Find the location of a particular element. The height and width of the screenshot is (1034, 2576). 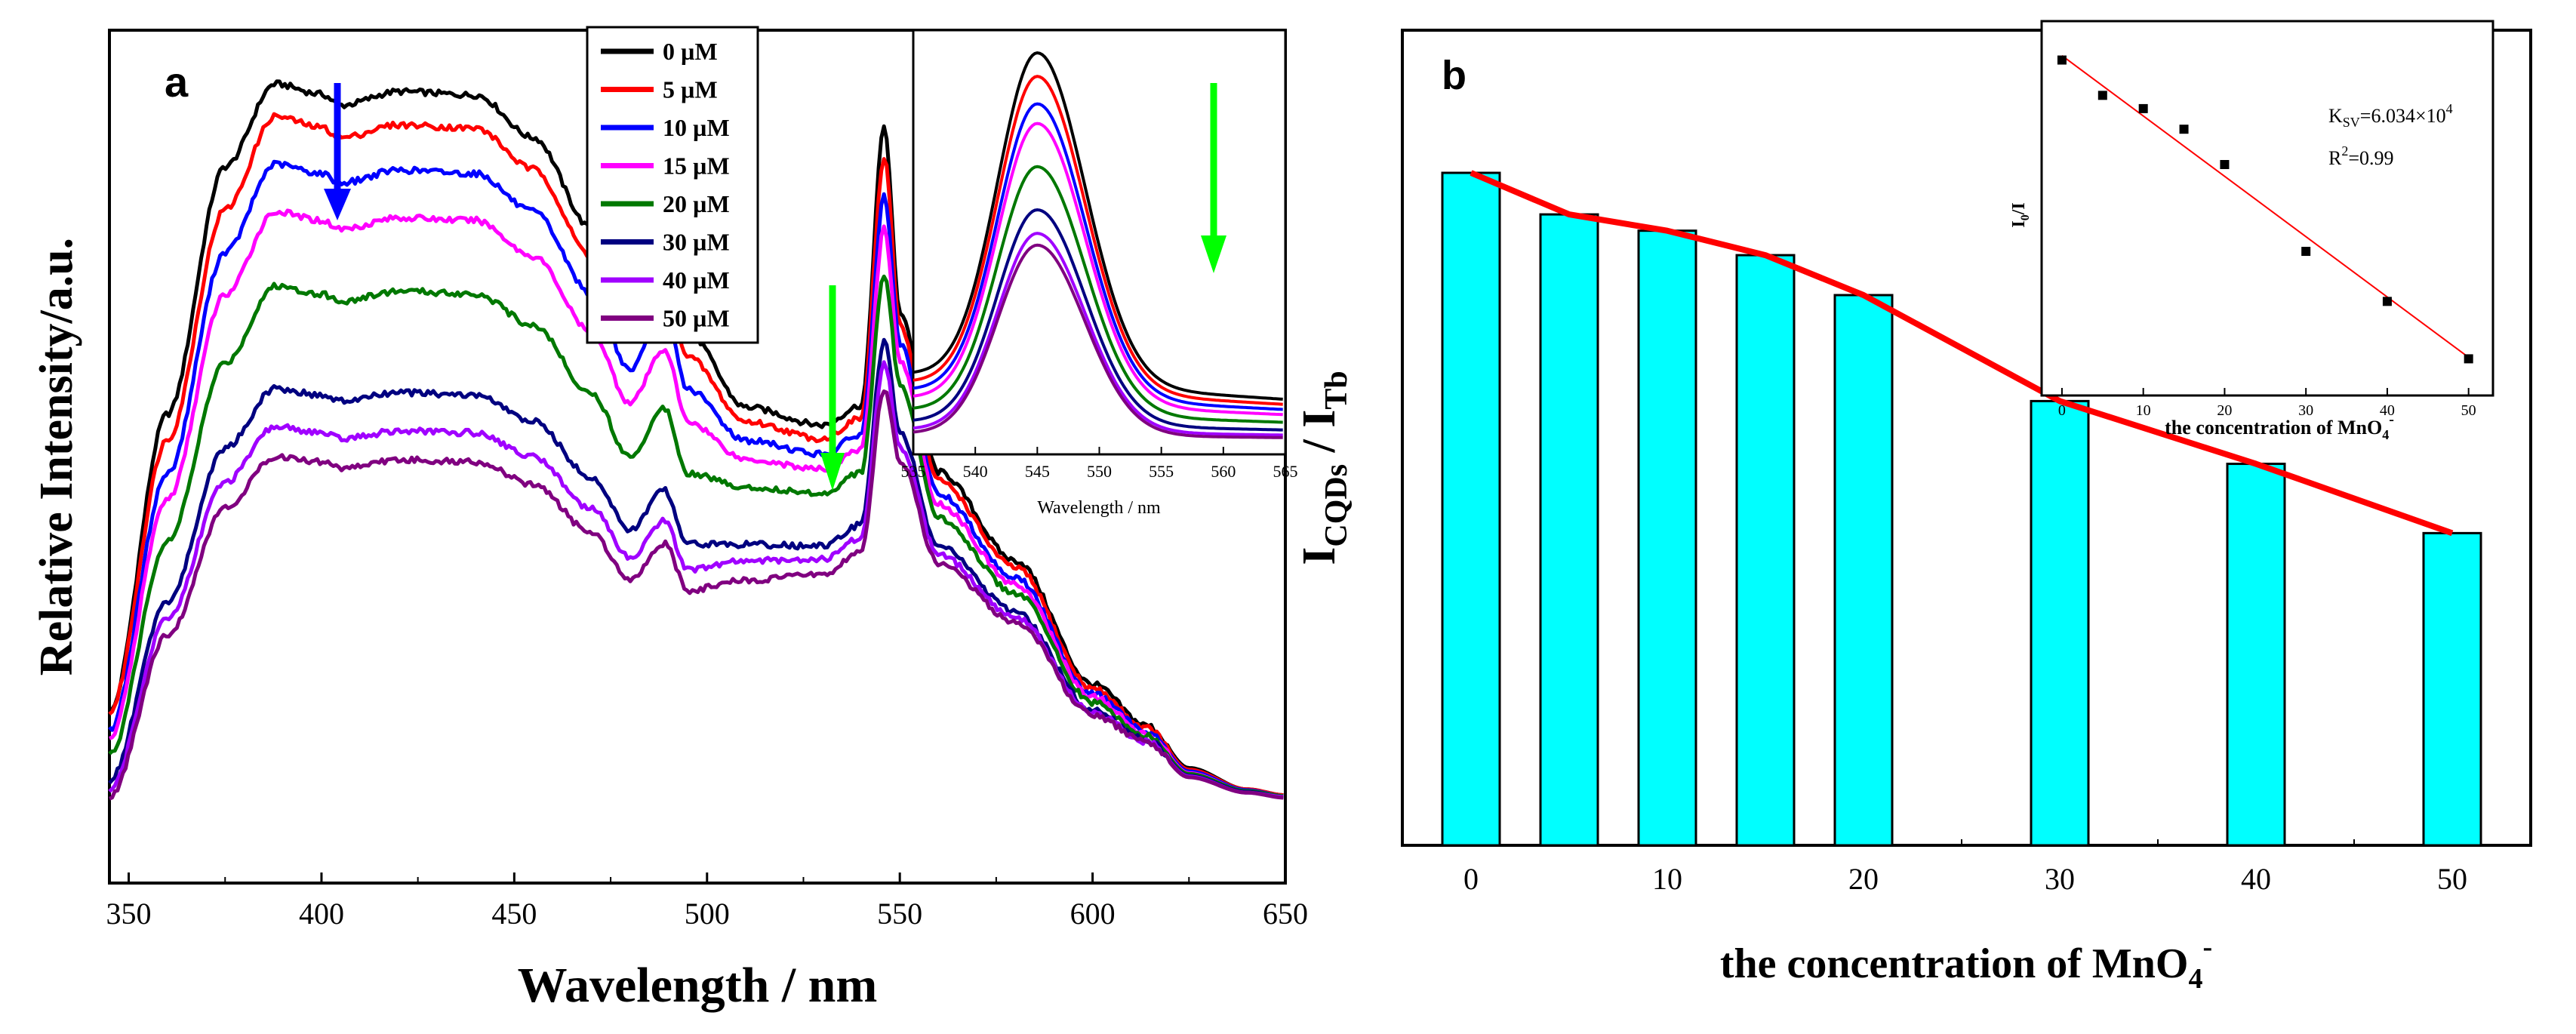

inset-x-tick-label: 10 is located at coordinates (2143, 411).